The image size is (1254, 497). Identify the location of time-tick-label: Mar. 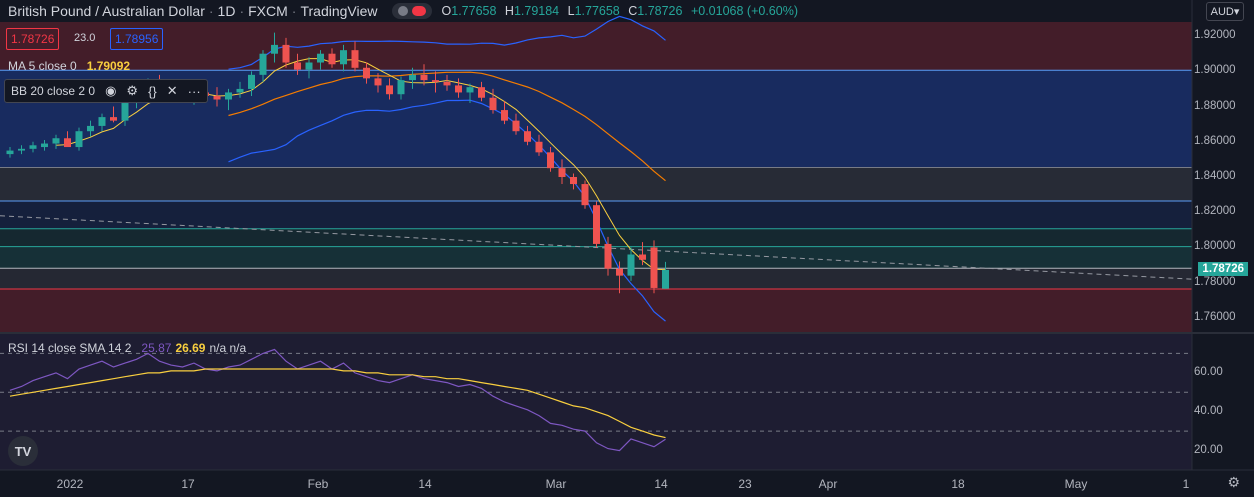
(556, 484).